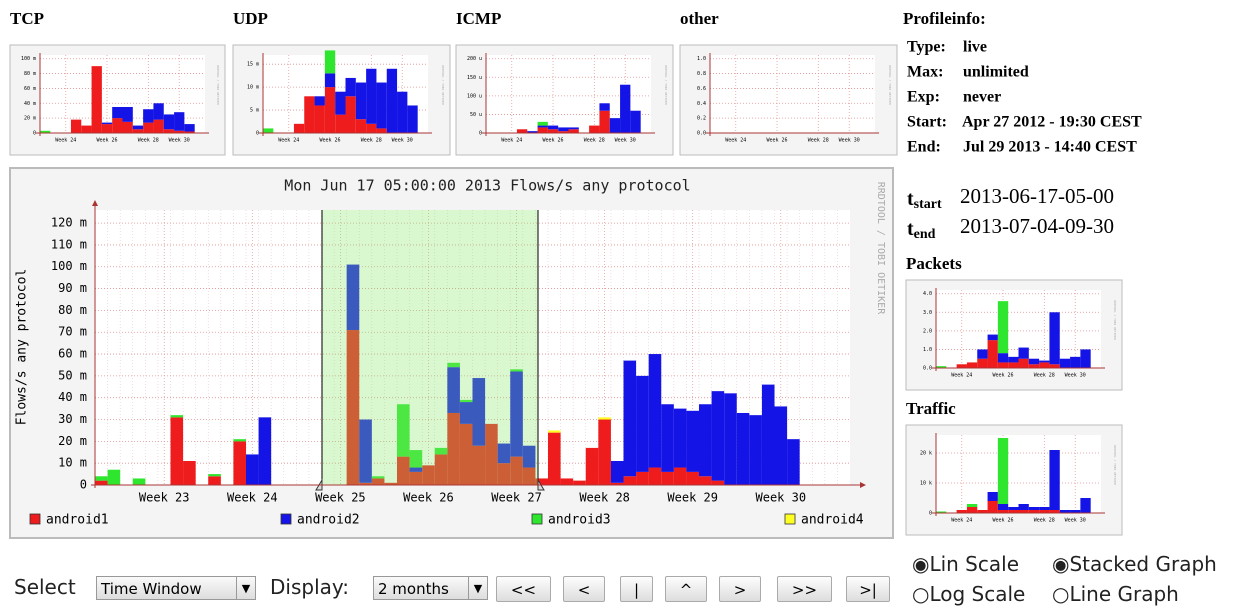 This screenshot has height=606, width=1239. I want to click on x-tick-label: Week 28, so click(818, 141).